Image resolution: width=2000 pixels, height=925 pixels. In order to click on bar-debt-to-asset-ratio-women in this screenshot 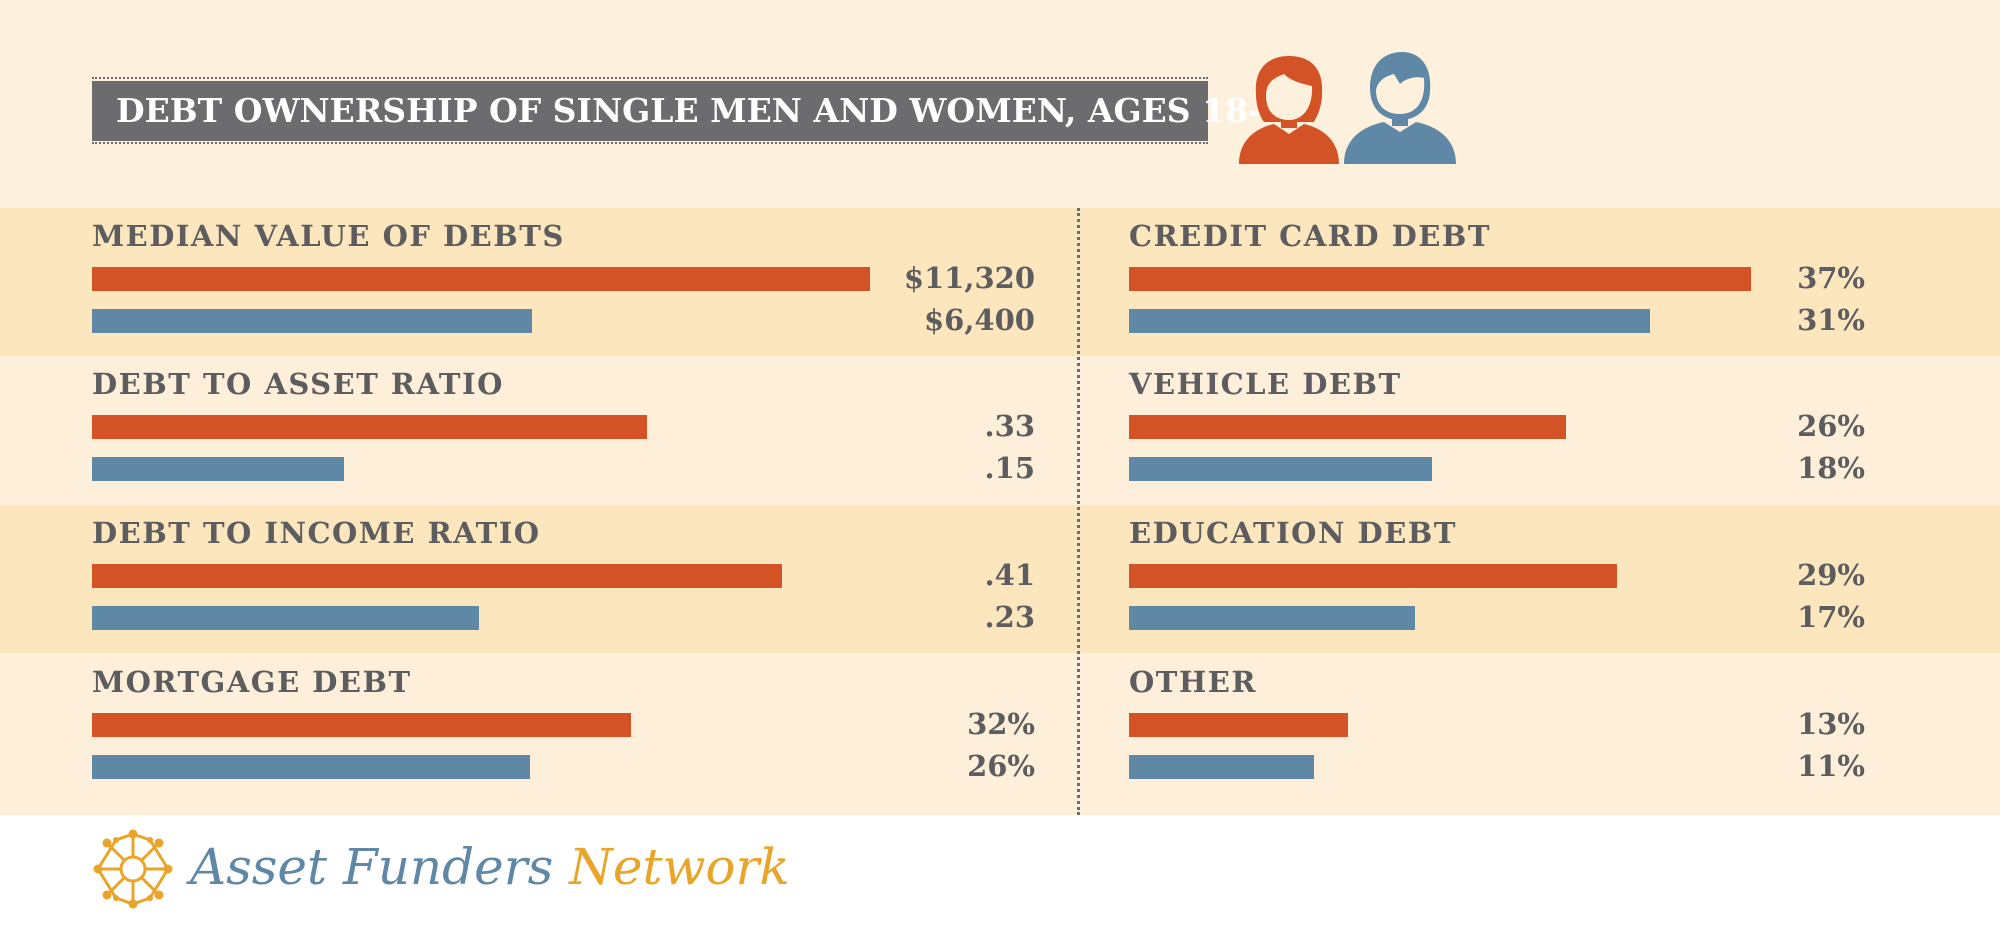, I will do `click(369, 427)`.